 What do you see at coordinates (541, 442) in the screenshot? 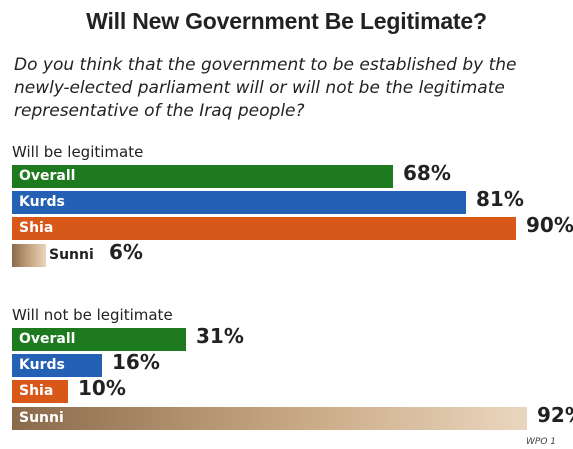
I see `source-credit: WPO 1` at bounding box center [541, 442].